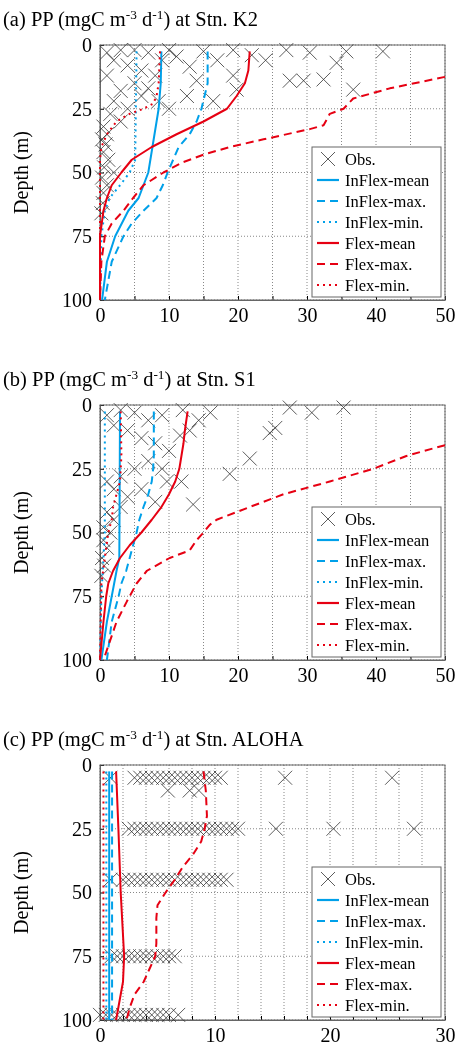 This screenshot has width=461, height=1059. What do you see at coordinates (130, 18) in the screenshot?
I see `chart-title: (a) PP (mgC m$^{-3}$ d$^{-1}$) at Stn. K2` at bounding box center [130, 18].